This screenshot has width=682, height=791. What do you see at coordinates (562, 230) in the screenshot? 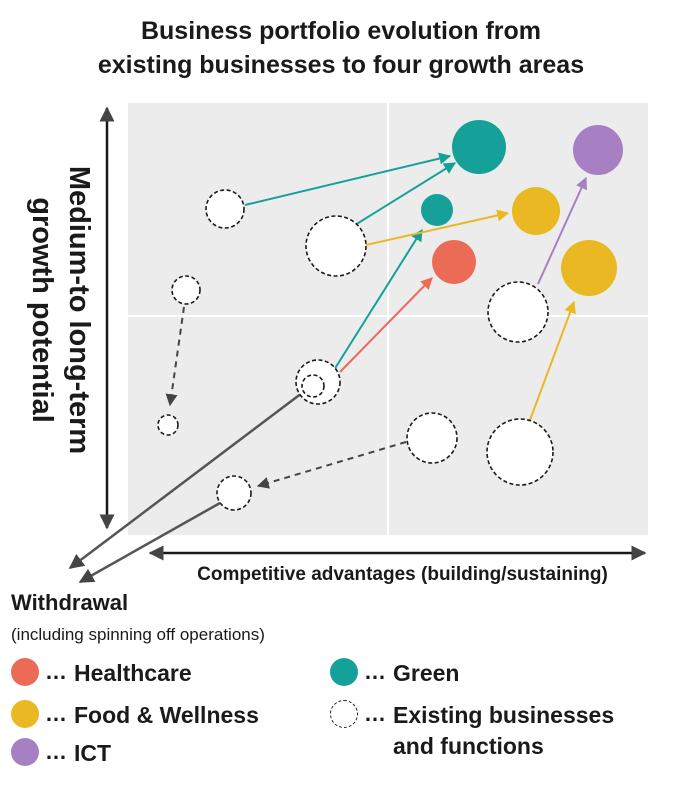
I see `arrow-existing-to-ict` at bounding box center [562, 230].